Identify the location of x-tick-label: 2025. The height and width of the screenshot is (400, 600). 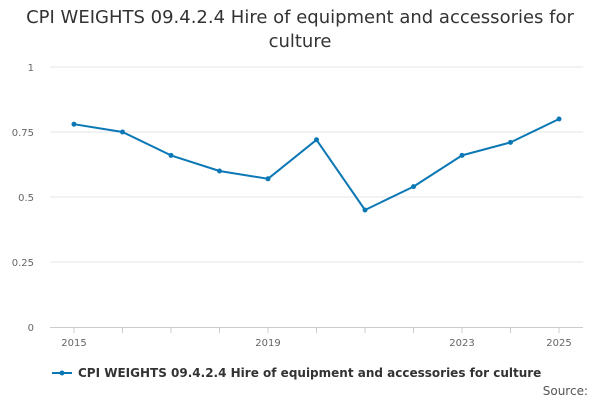
(558, 343).